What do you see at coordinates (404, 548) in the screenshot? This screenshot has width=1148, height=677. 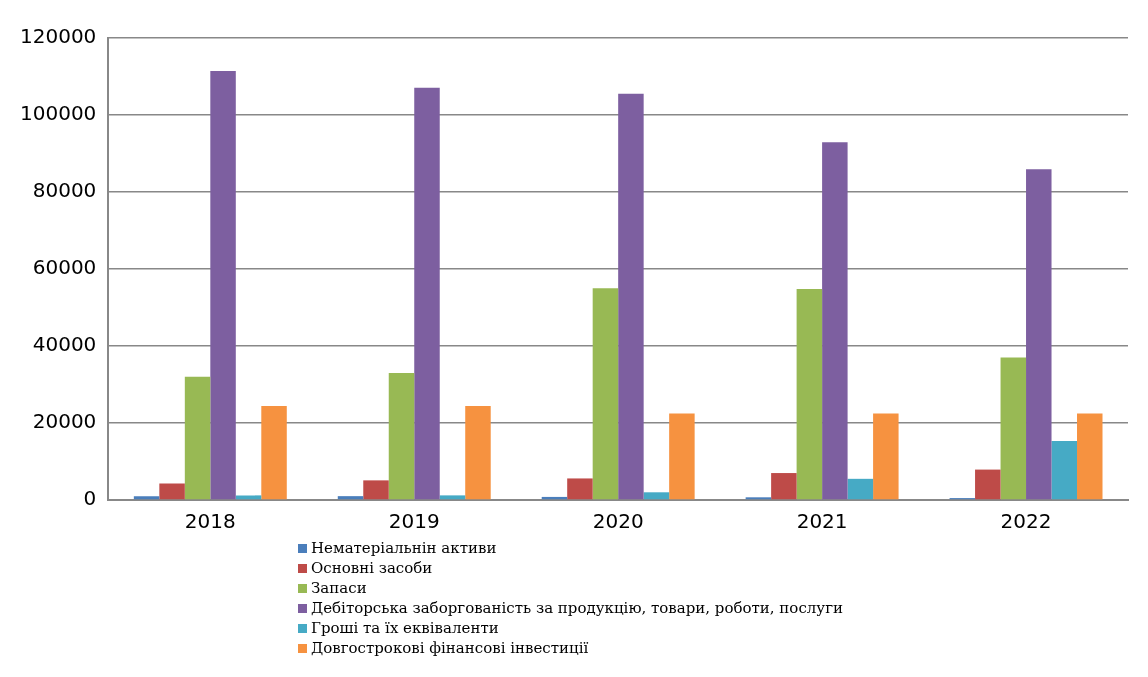 I see `legend-label: Нематеріальнін активи` at bounding box center [404, 548].